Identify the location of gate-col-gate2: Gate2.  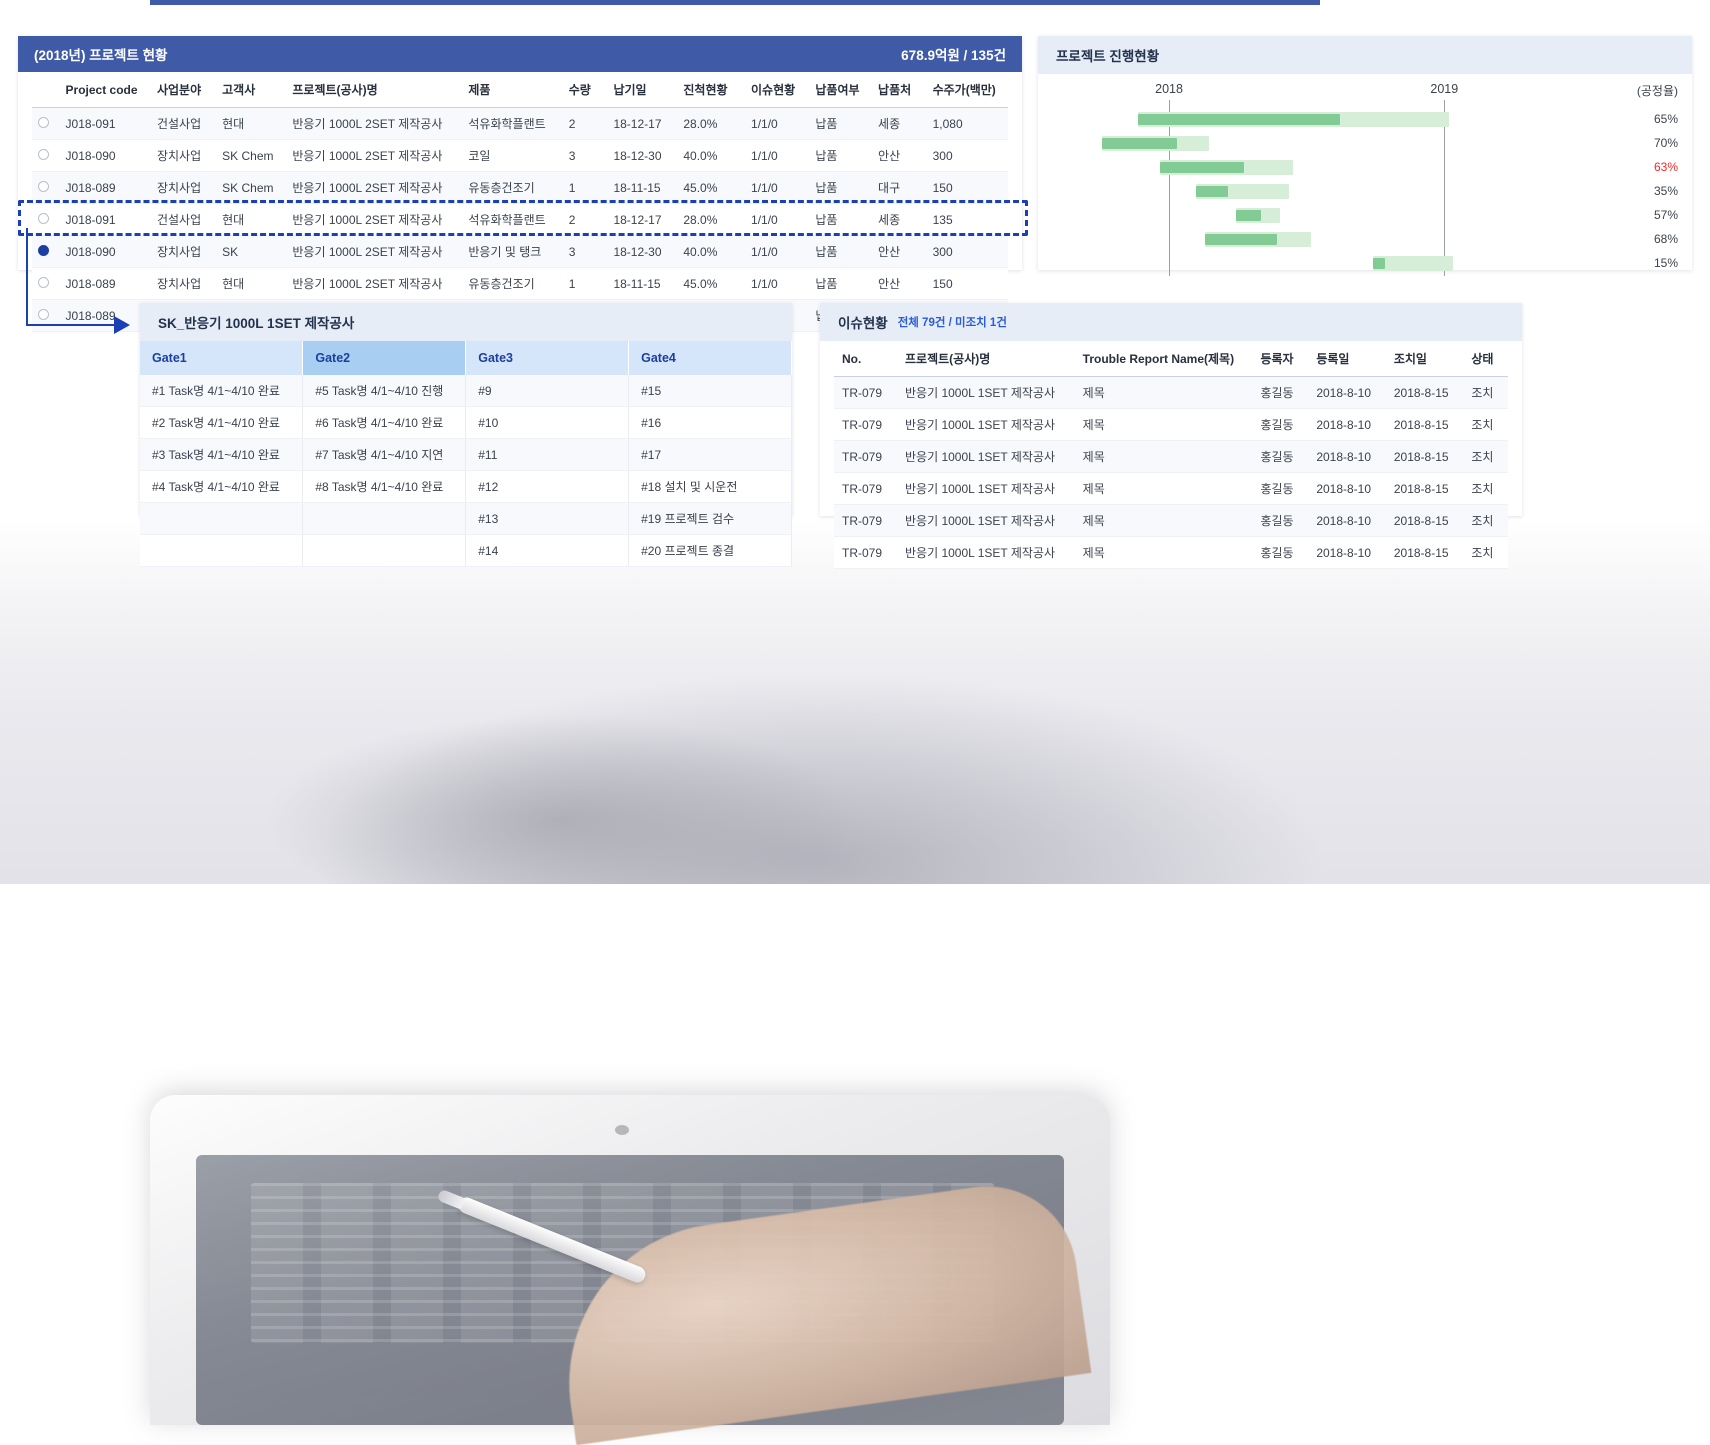
(384, 358).